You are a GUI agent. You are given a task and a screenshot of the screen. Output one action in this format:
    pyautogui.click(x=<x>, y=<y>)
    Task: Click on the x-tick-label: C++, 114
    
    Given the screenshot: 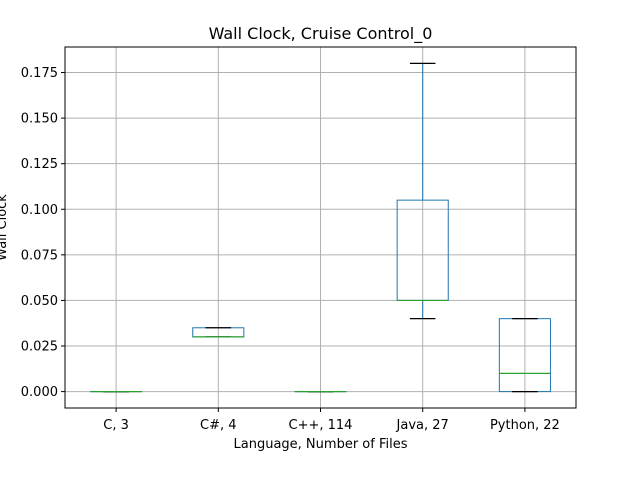 What is the action you would take?
    pyautogui.click(x=321, y=425)
    